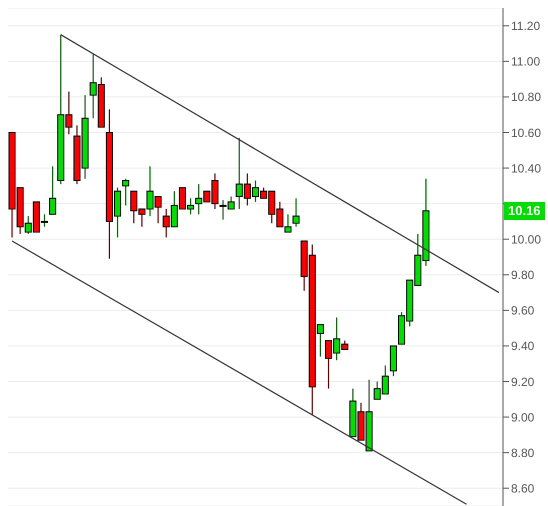 Image resolution: width=548 pixels, height=506 pixels. What do you see at coordinates (523, 488) in the screenshot?
I see `y-tick-label: 8.60` at bounding box center [523, 488].